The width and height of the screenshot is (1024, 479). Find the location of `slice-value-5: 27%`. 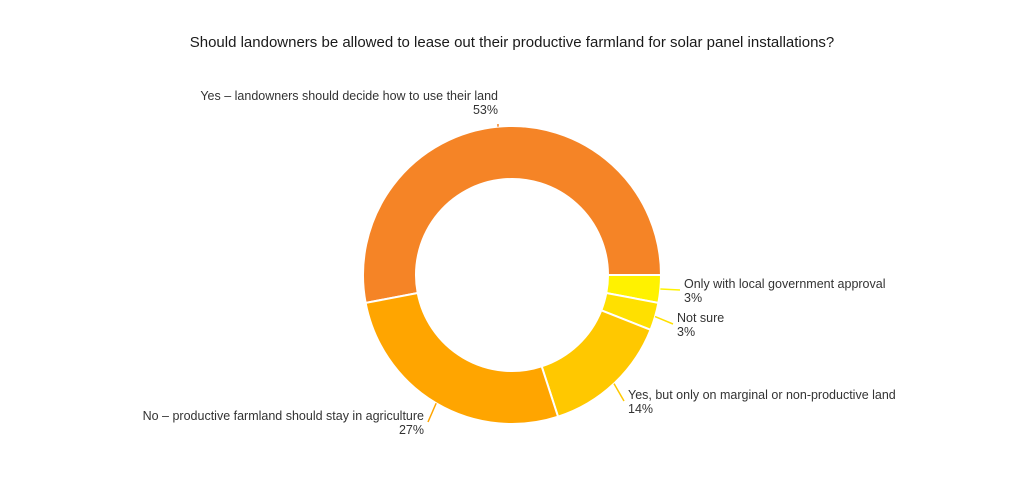

slice-value-5: 27% is located at coordinates (411, 430).